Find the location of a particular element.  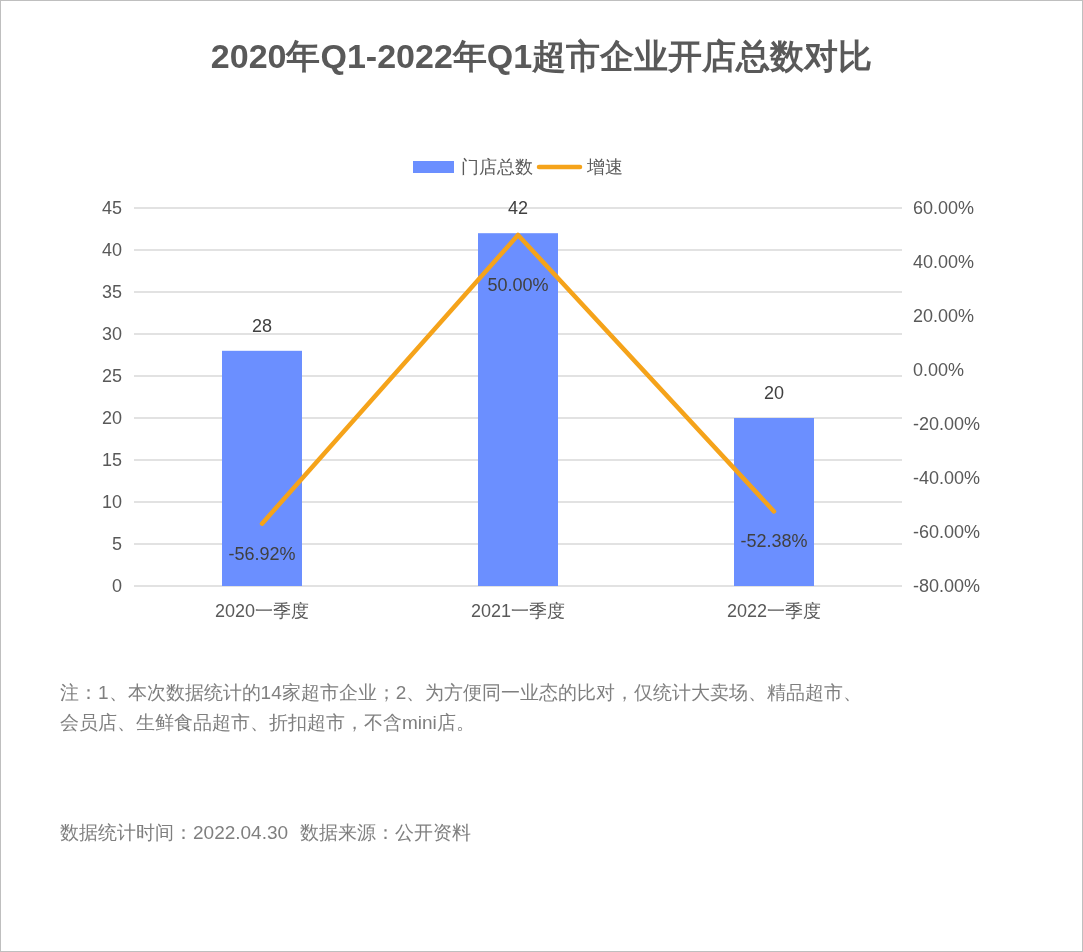

y-tick-label: 25 is located at coordinates (111, 376).